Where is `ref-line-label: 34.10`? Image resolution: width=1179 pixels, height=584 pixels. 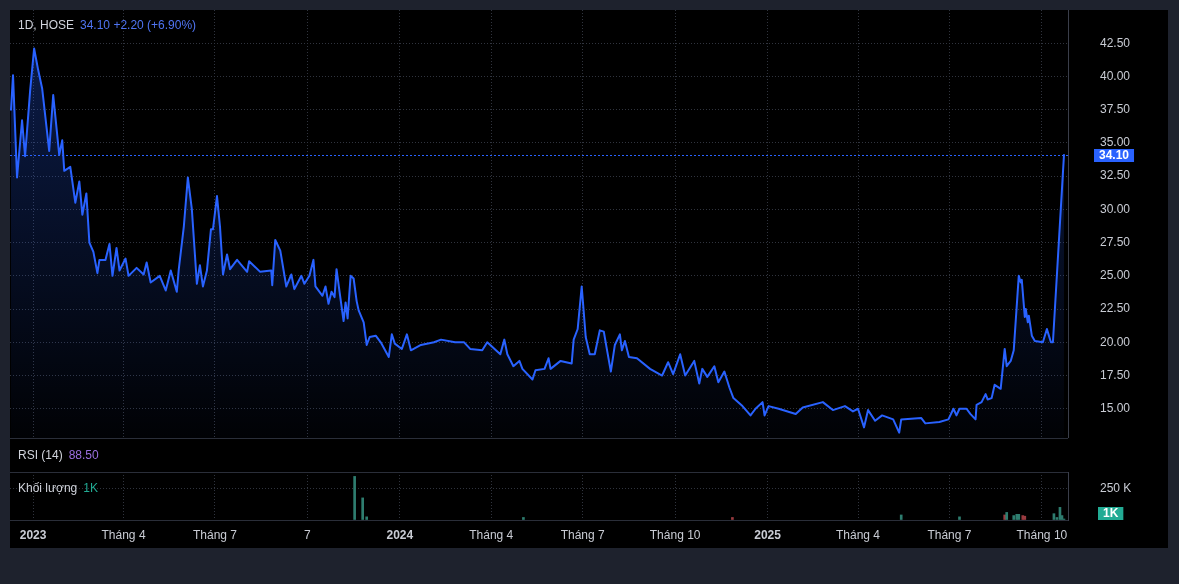 ref-line-label: 34.10 is located at coordinates (1114, 155).